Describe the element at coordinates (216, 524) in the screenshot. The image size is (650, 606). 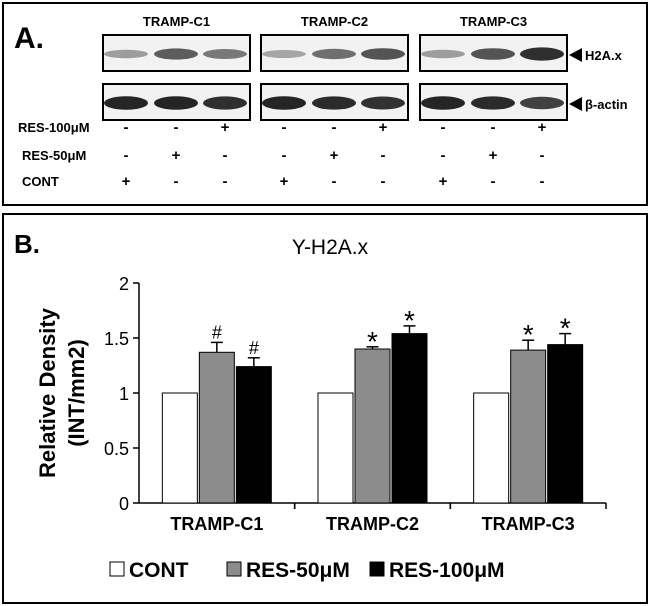
I see `x-tick-label: TRAMP-C1` at that location.